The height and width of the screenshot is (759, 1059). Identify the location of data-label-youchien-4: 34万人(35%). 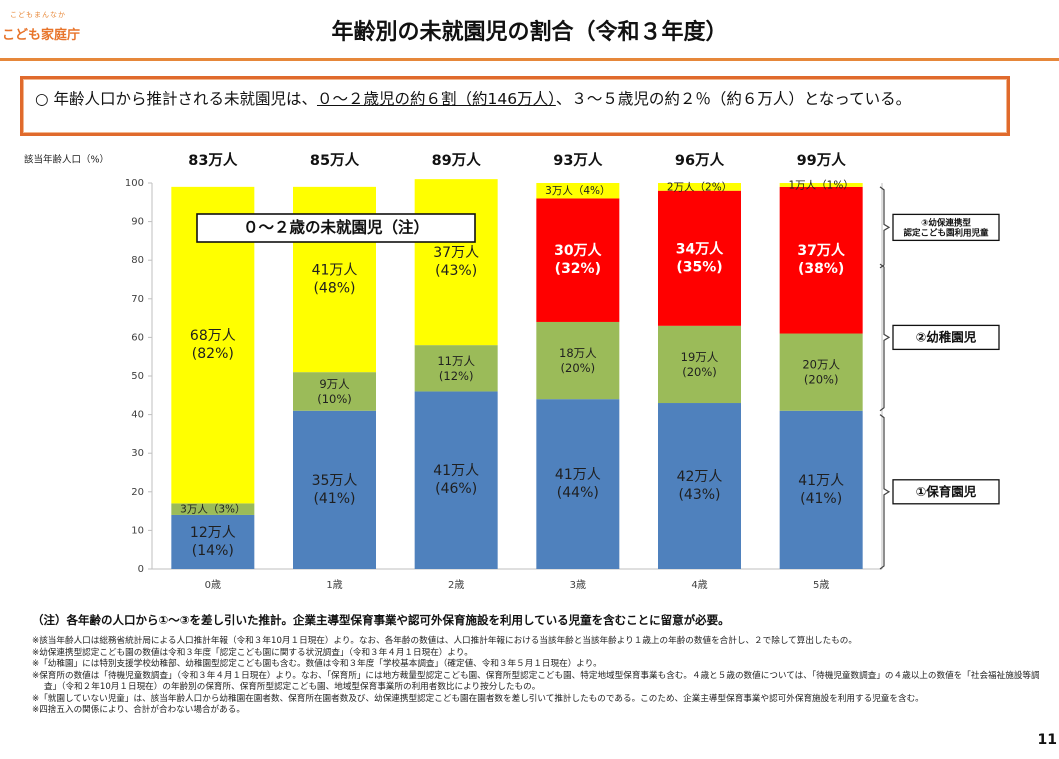
(700, 257).